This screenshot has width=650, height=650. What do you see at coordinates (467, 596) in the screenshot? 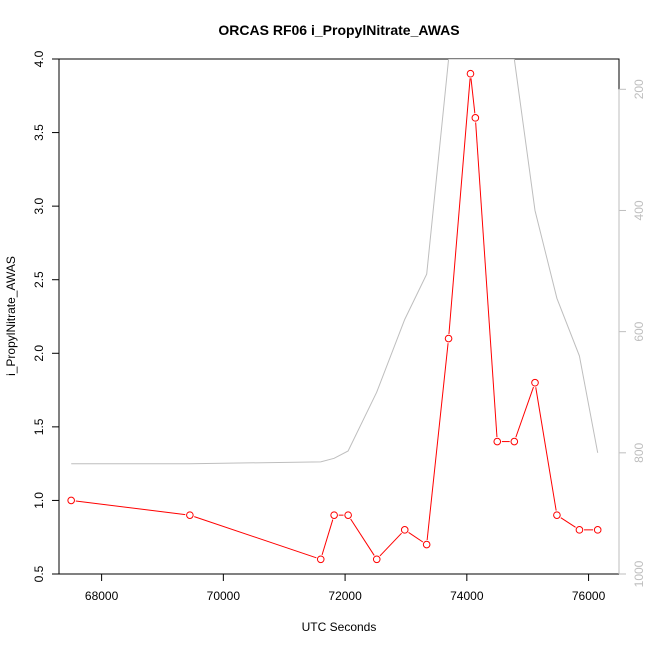
I see `x-tick-label: 74000` at bounding box center [467, 596].